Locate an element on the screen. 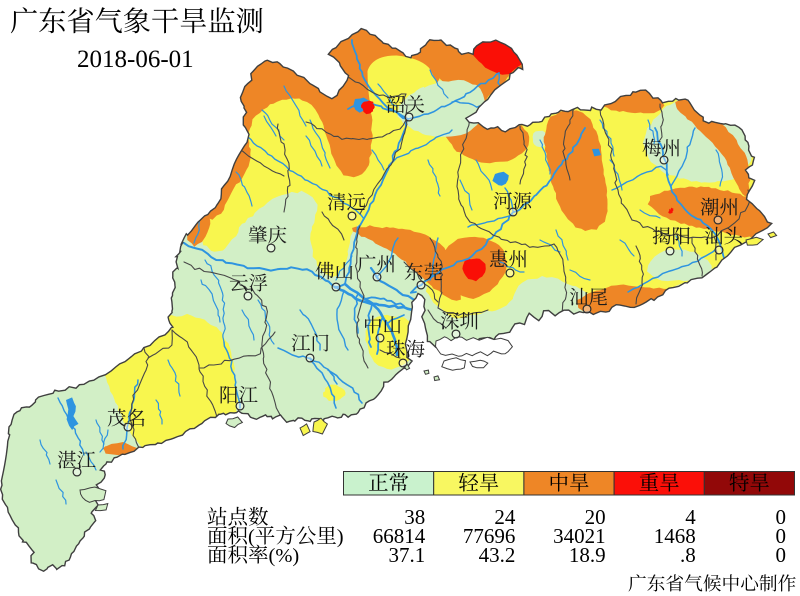 This screenshot has height=596, width=800. svg-text: 4 is located at coordinates (690, 517).